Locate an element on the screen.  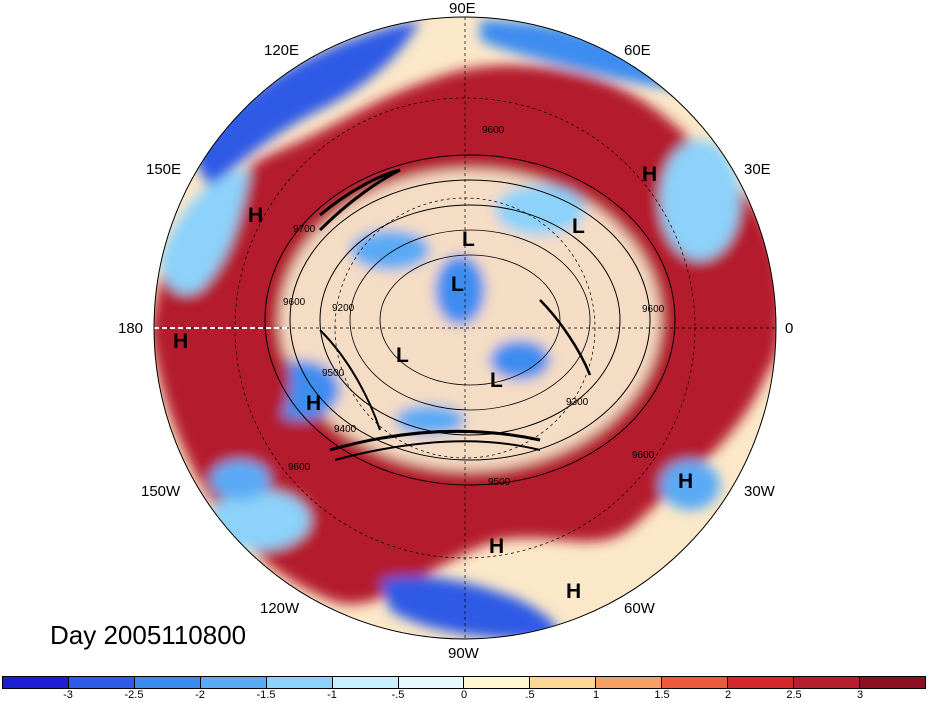
longitude-label: 0 is located at coordinates (789, 328).